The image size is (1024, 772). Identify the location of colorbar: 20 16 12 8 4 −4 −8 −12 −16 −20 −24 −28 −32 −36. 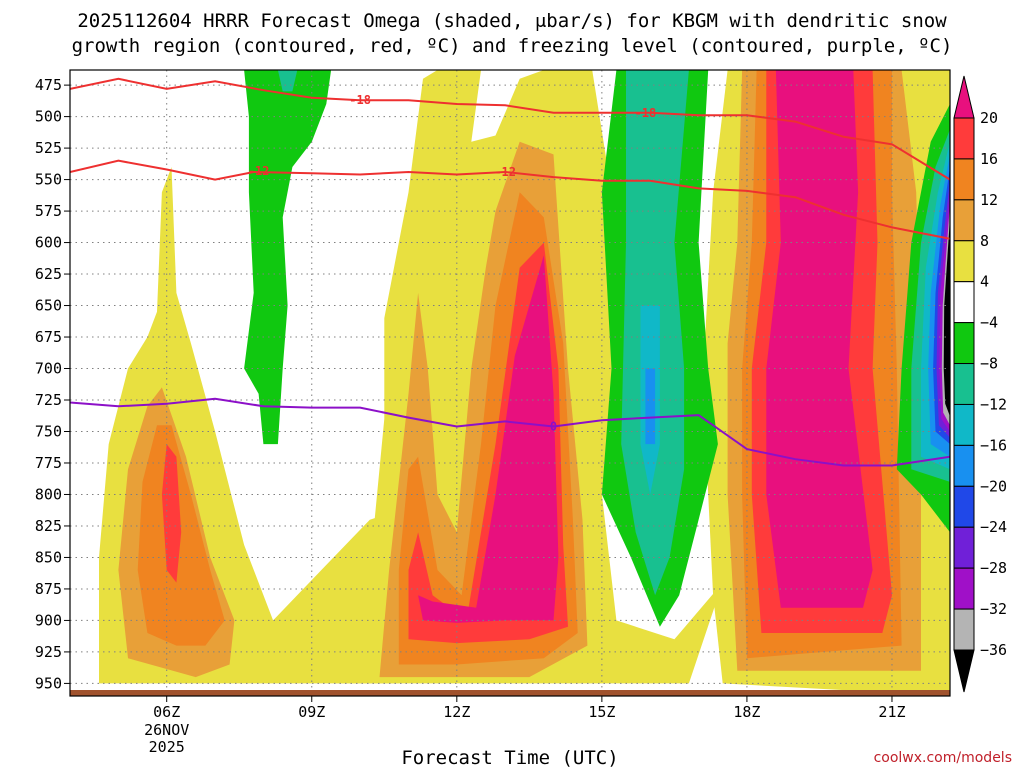
(980, 384).